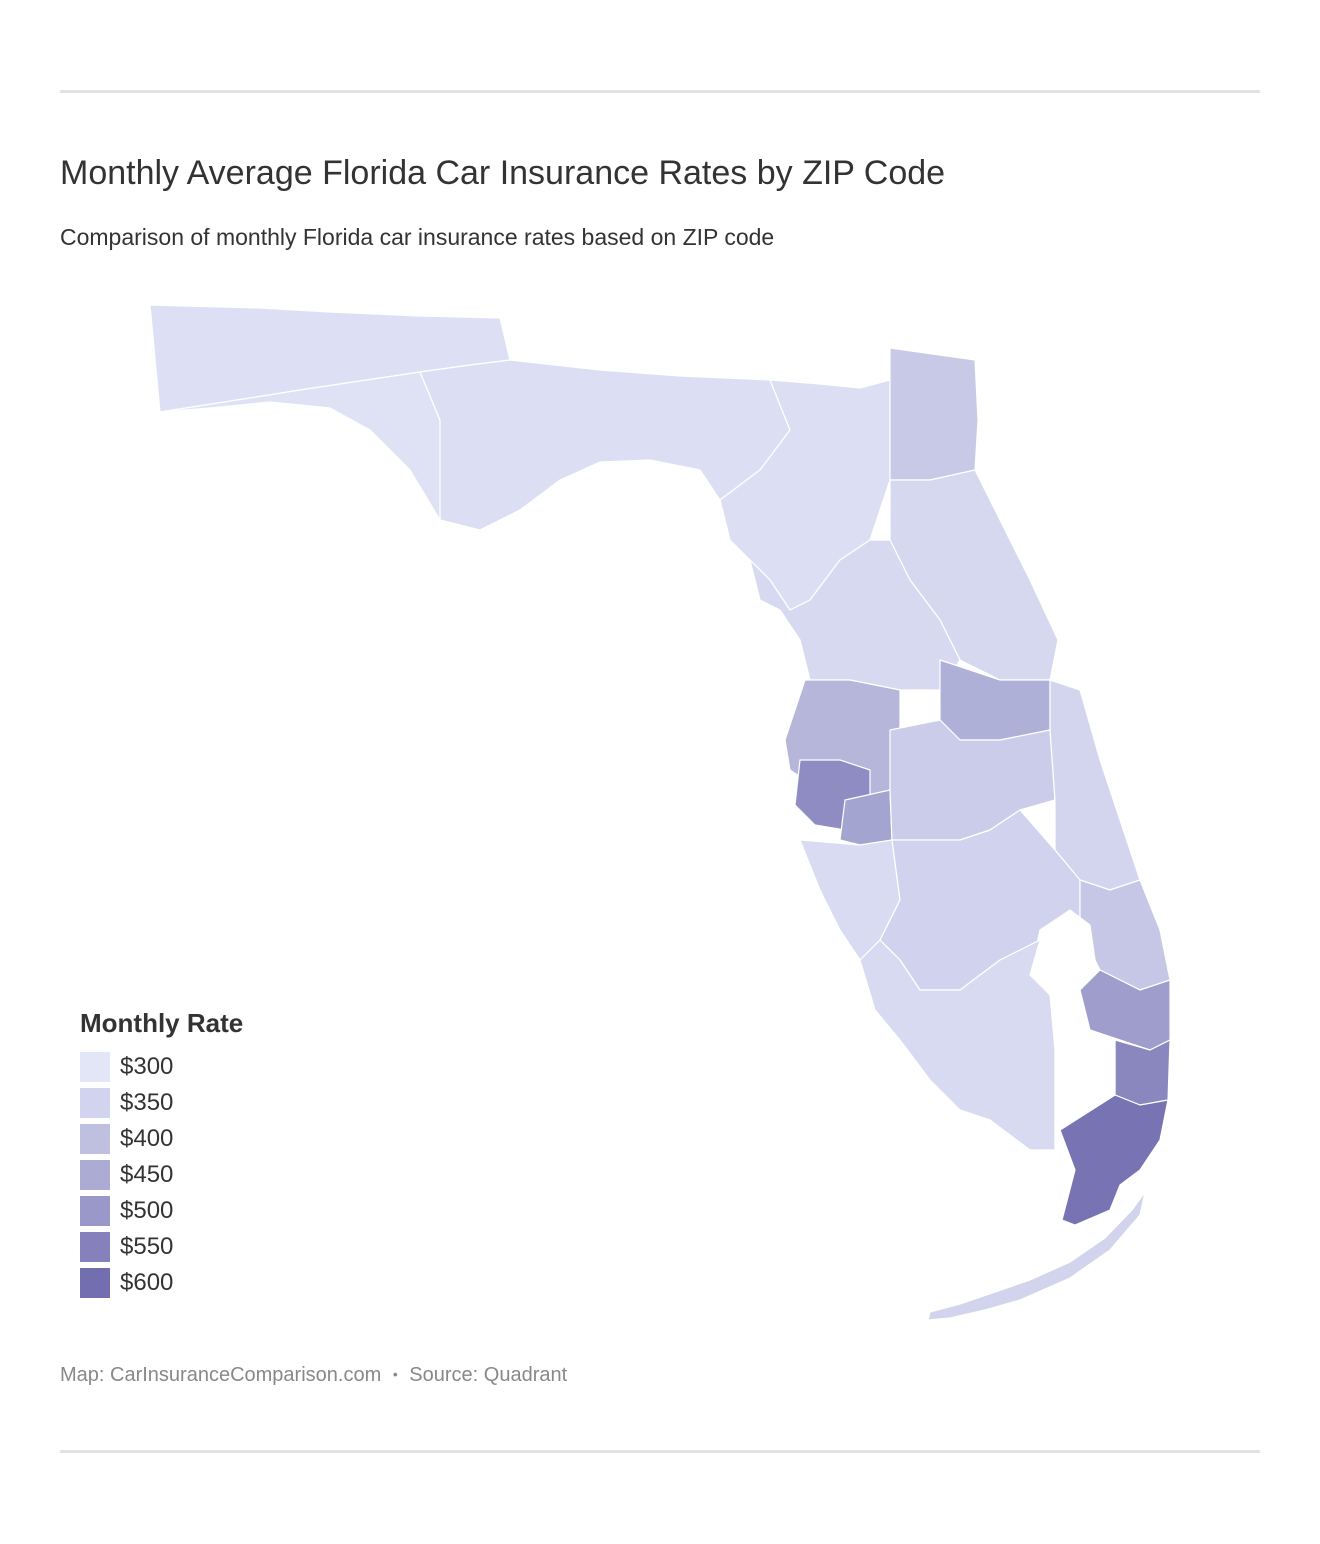  I want to click on legend-items: $300 $350 $400 $450 $500 $550 $600, so click(161, 1175).